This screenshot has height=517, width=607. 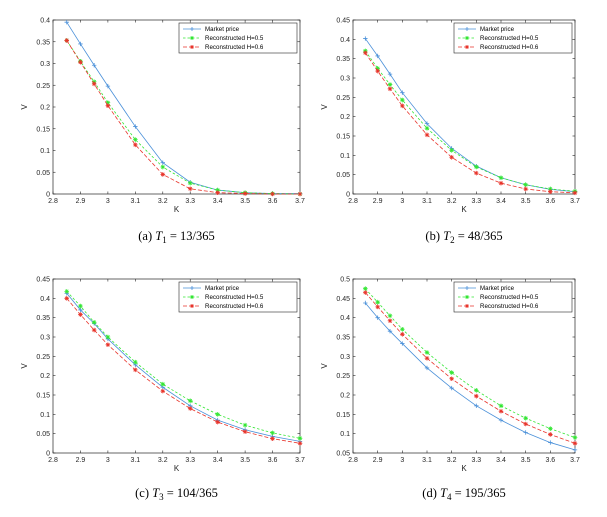 What do you see at coordinates (43, 42) in the screenshot?
I see `y-tick-label: 0.35` at bounding box center [43, 42].